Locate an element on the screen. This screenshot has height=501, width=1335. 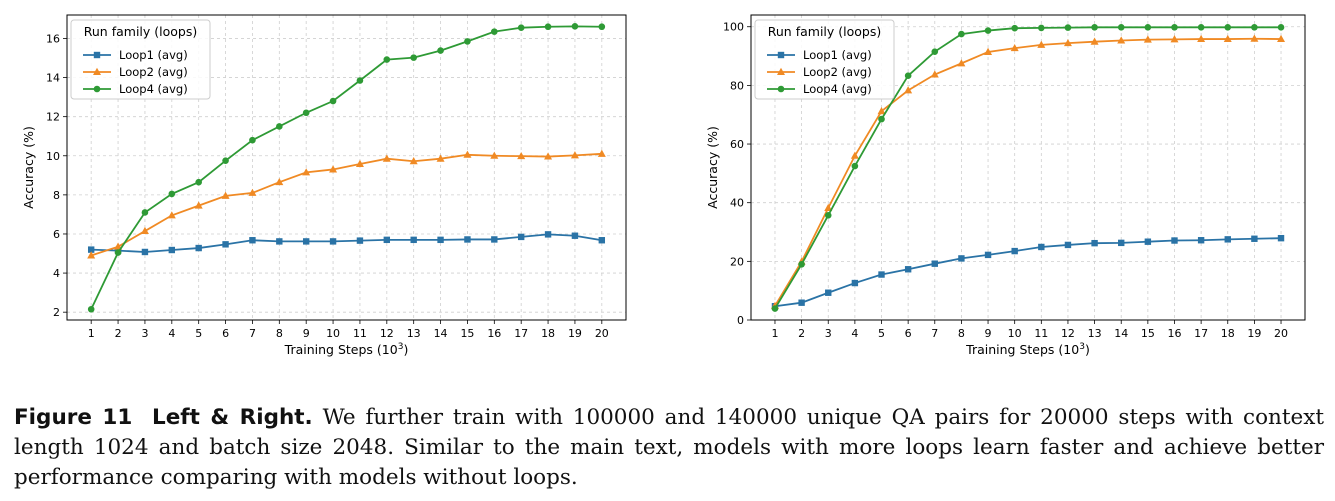
caption-bold-lead: Left & Right. is located at coordinates (232, 417).